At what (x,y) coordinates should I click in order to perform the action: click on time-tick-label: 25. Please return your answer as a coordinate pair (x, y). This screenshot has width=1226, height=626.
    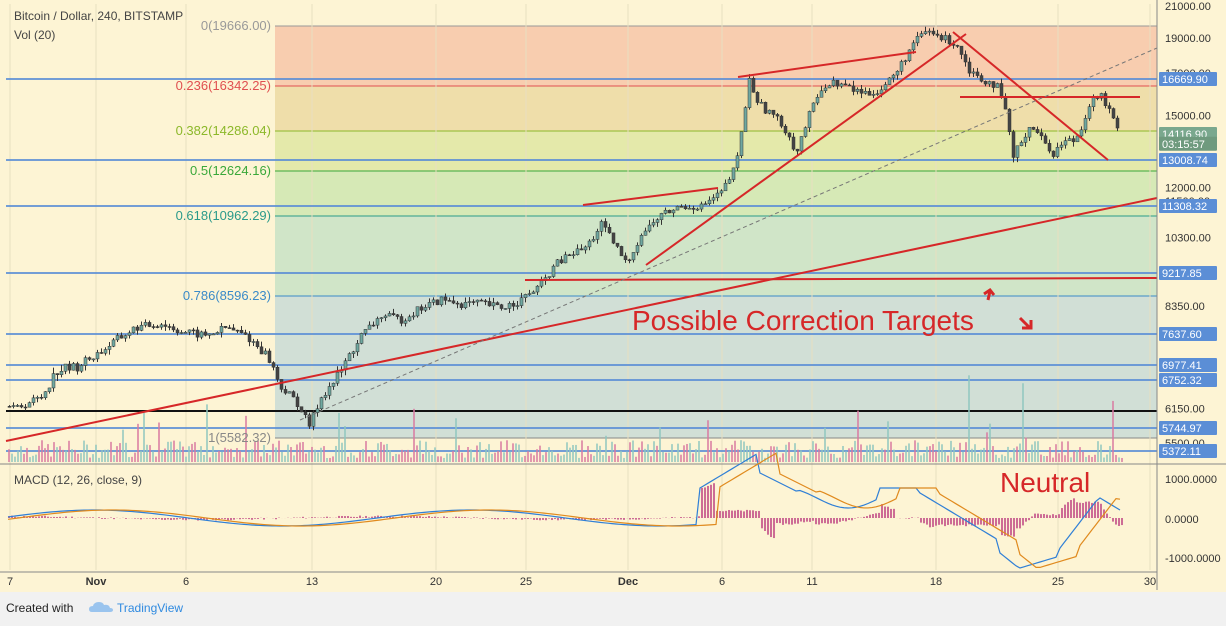
    Looking at the image, I should click on (526, 582).